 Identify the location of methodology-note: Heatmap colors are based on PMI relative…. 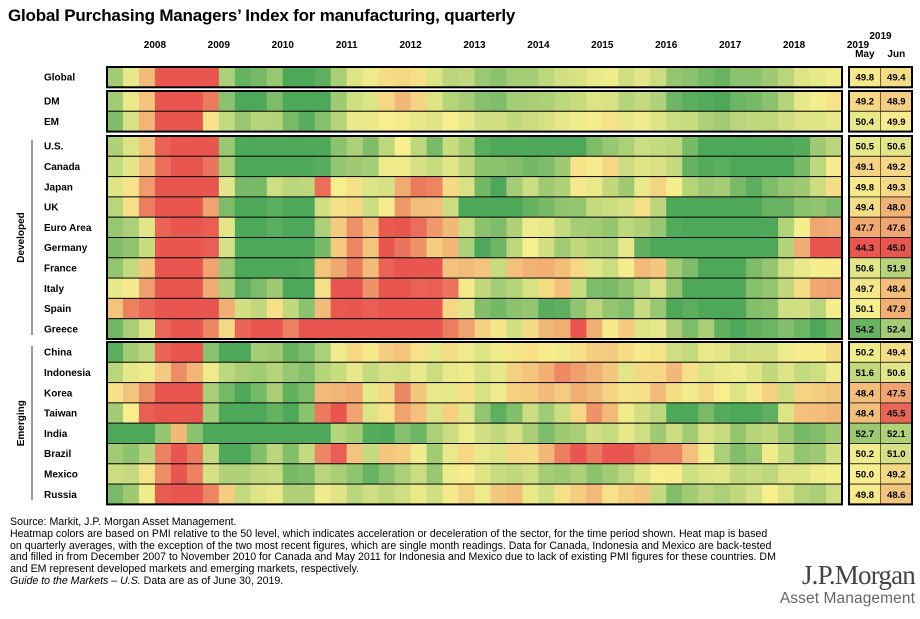
(393, 551).